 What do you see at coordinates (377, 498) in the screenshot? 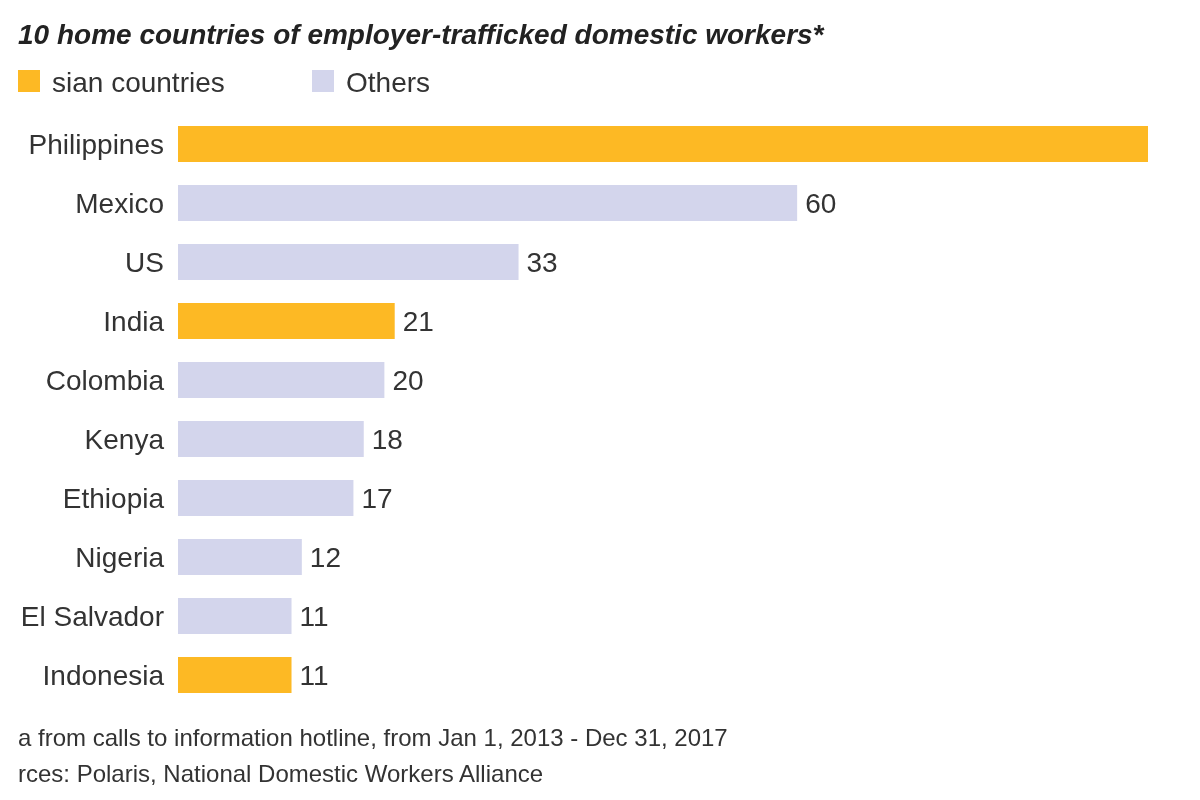
I see `data-label: 17` at bounding box center [377, 498].